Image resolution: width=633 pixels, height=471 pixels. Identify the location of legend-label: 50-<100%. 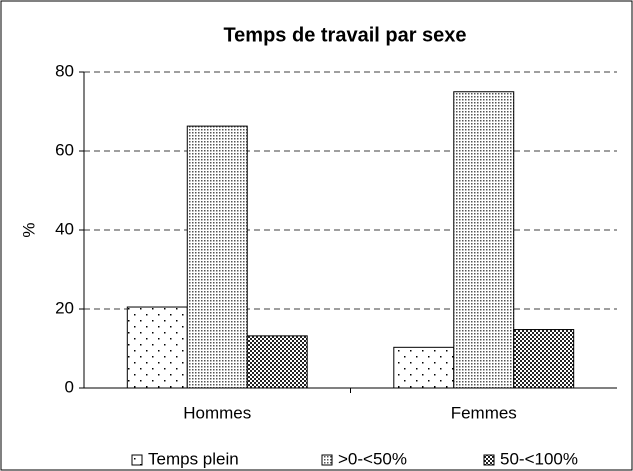
(539, 458).